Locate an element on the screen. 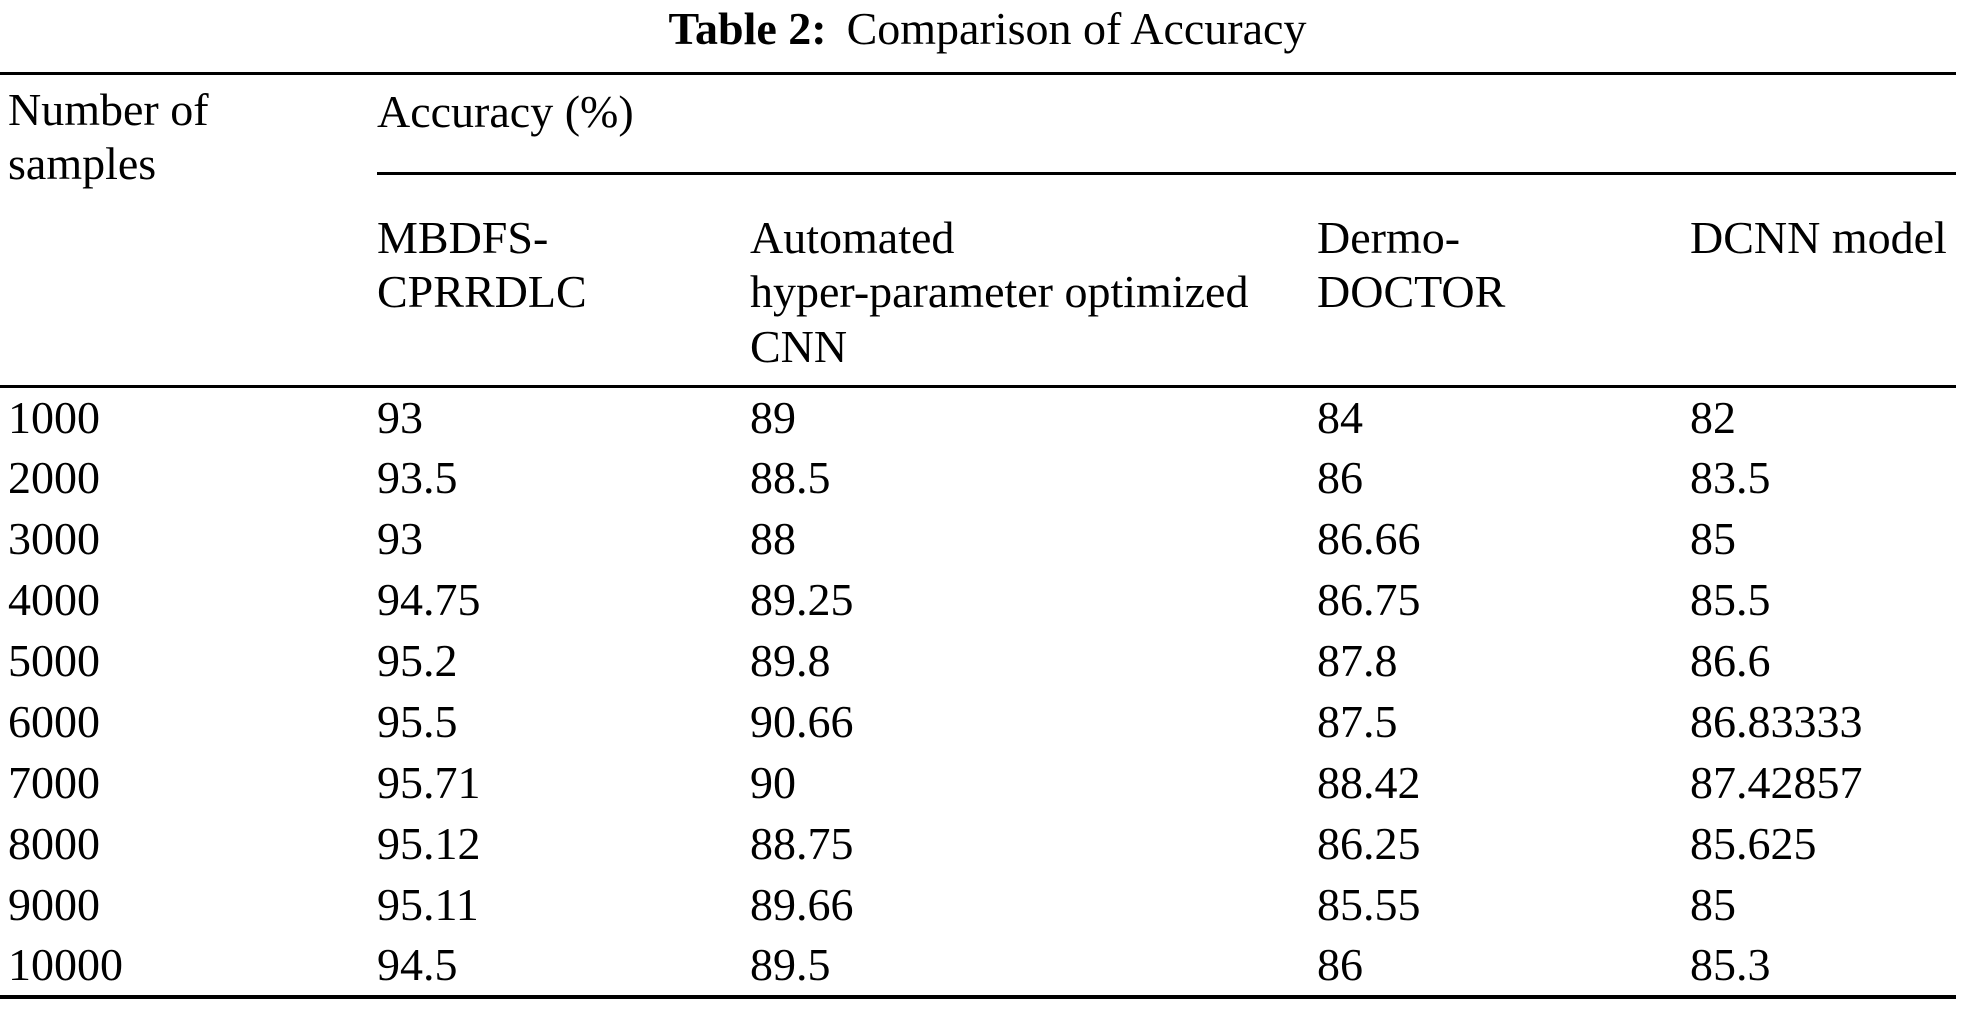 The height and width of the screenshot is (1017, 1975). column-header-dcnn-model: DCNN model is located at coordinates (1823, 280).